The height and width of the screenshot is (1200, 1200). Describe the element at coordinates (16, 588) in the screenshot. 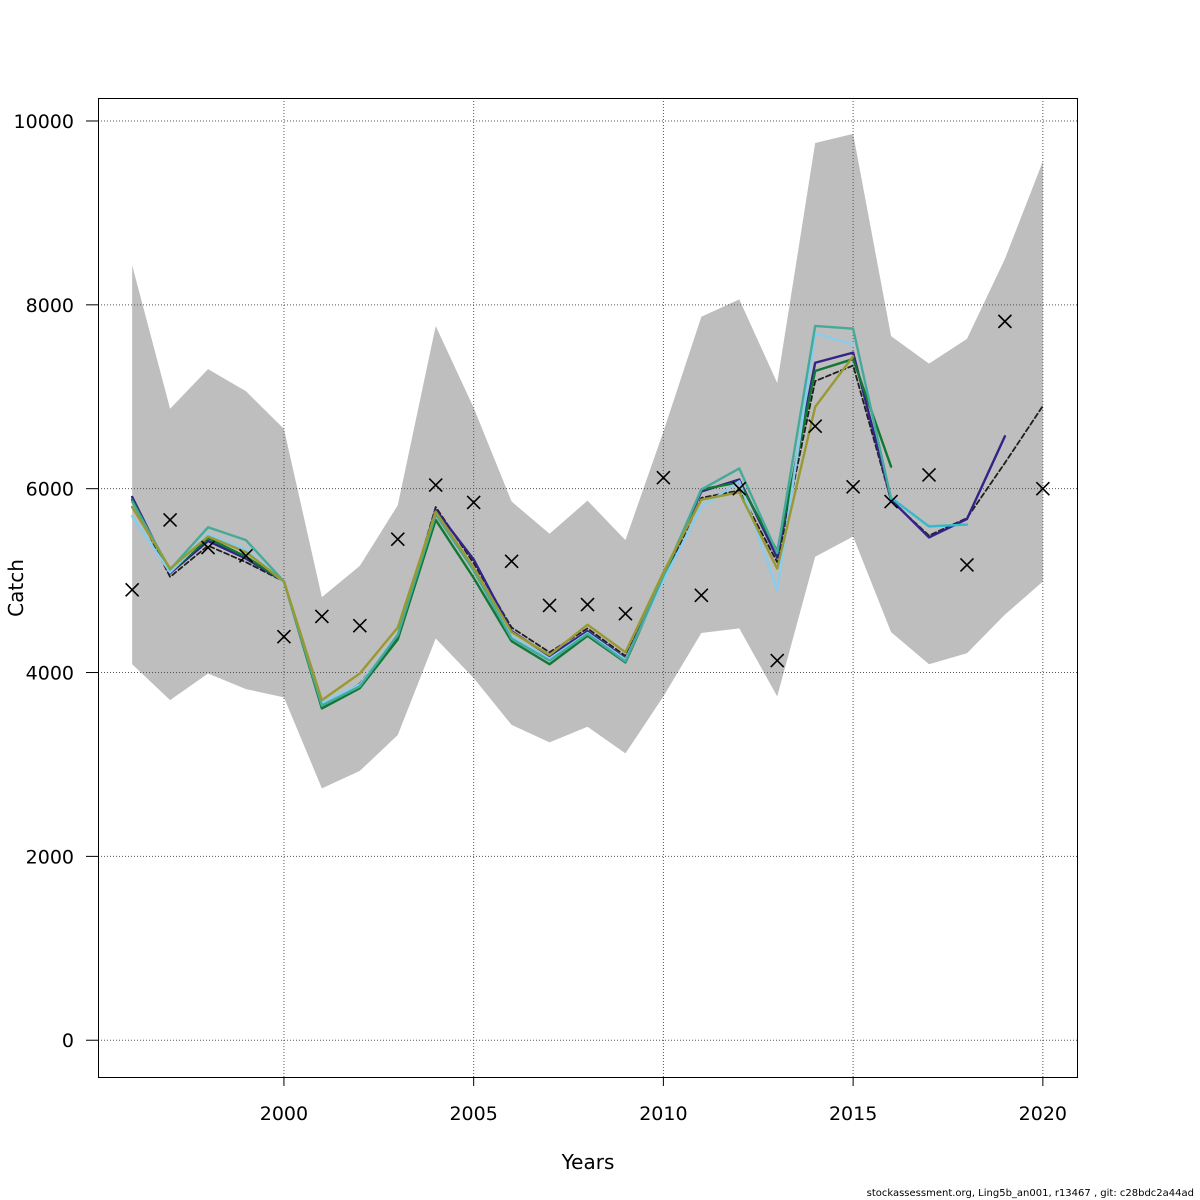

I see `y-axis-title: Catch` at that location.